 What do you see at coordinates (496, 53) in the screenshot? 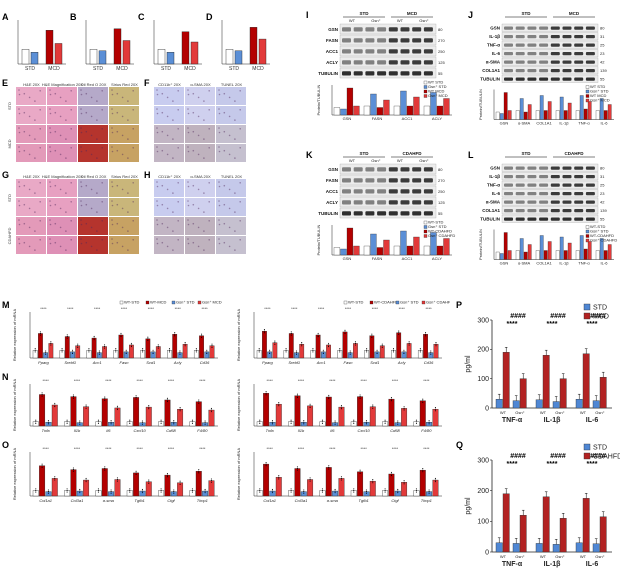
I see `blot-row-label: IL-6` at bounding box center [496, 53].